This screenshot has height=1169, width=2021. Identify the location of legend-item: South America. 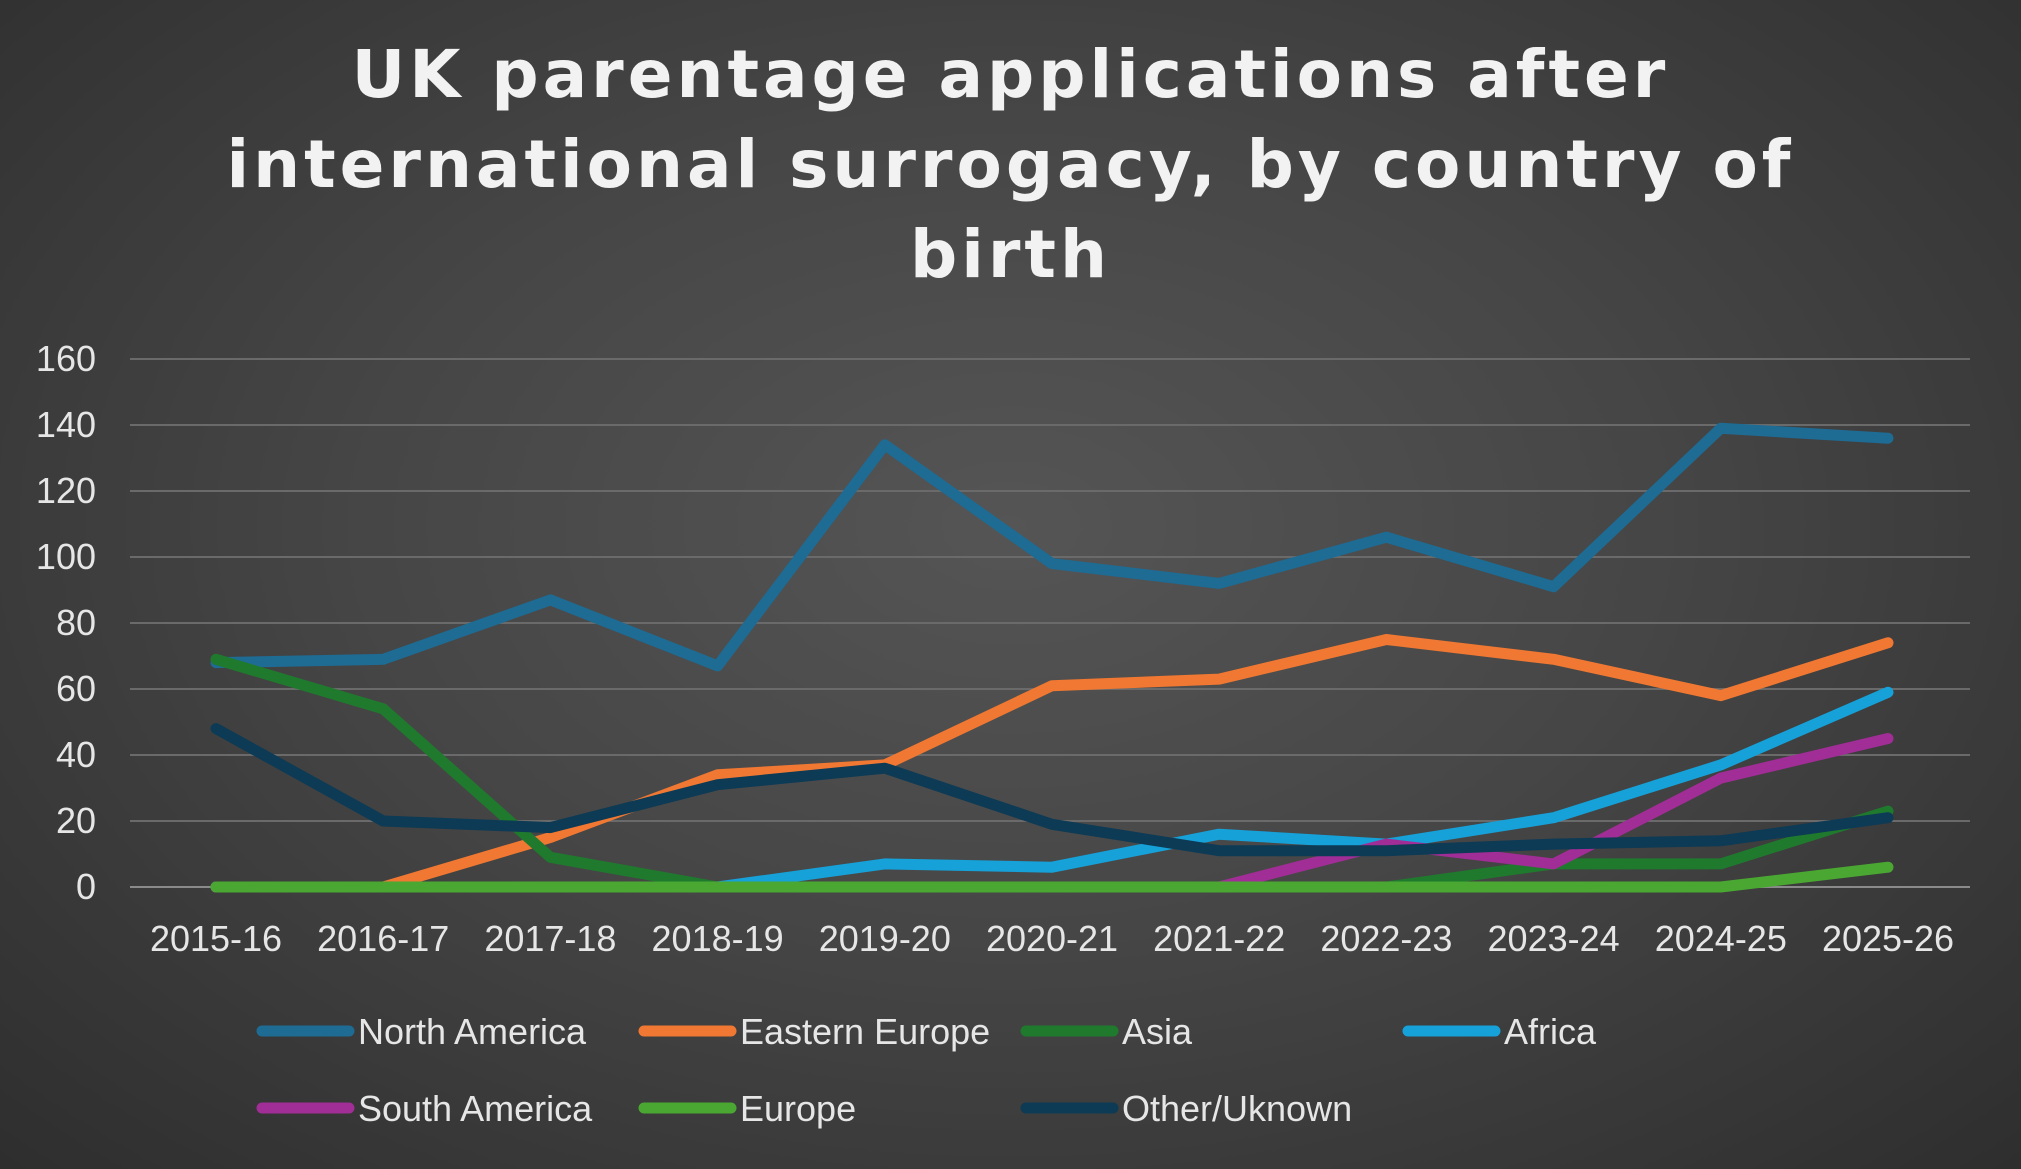
(424, 1108).